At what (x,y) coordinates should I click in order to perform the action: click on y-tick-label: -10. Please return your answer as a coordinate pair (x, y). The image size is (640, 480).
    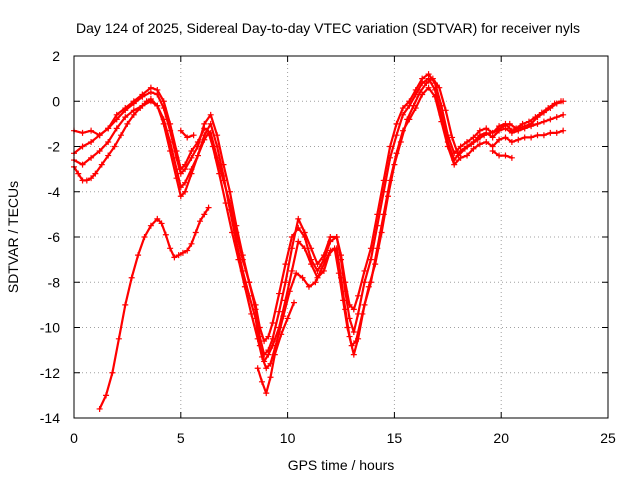
    Looking at the image, I should click on (50, 328).